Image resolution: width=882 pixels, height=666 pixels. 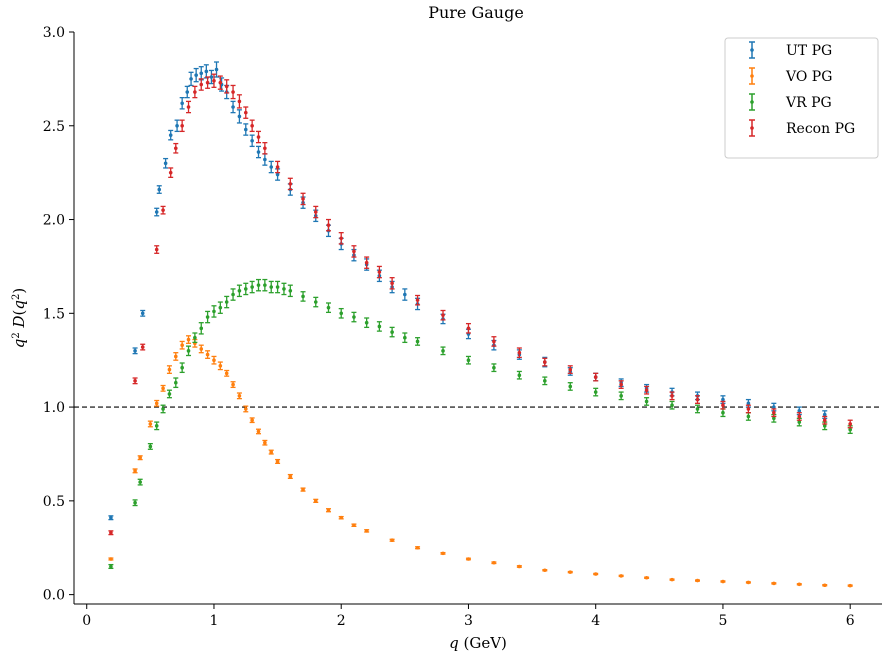 What do you see at coordinates (478, 643) in the screenshot?
I see `x-axis-label: q (GeV)` at bounding box center [478, 643].